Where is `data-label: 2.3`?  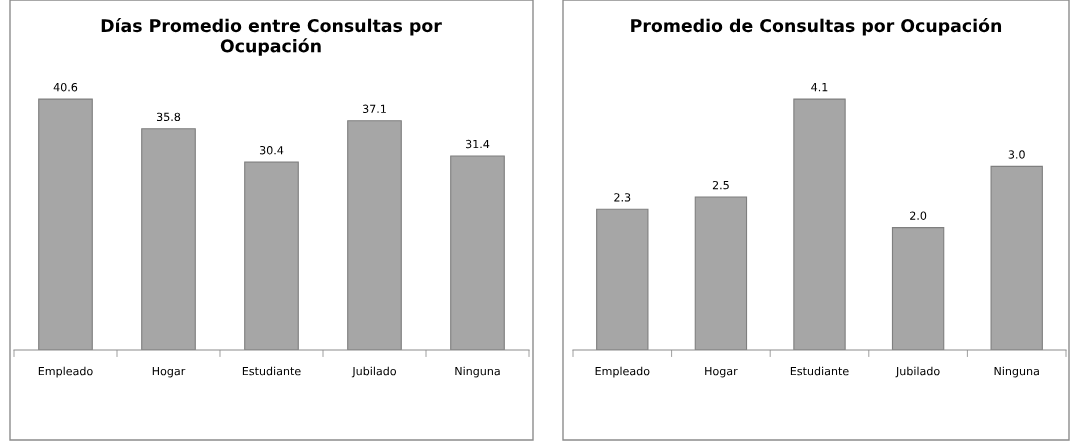
data-label: 2.3 is located at coordinates (622, 197).